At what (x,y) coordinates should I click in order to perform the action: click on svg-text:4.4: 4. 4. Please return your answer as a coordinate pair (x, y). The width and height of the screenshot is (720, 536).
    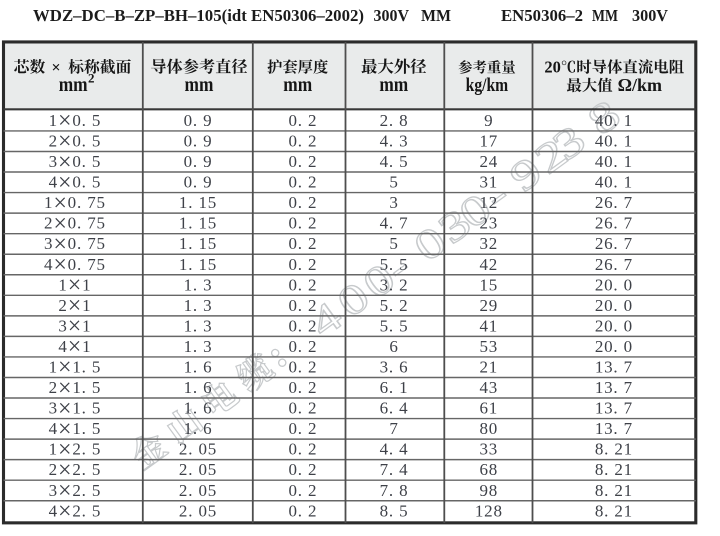
    Looking at the image, I should click on (394, 449).